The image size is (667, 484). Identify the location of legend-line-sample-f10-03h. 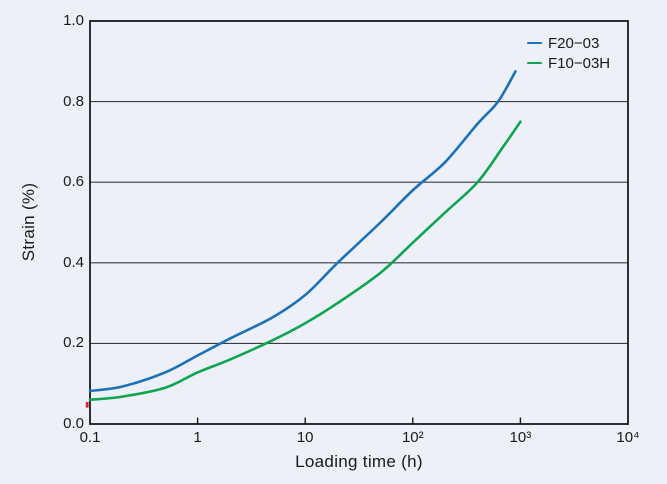
(534, 63).